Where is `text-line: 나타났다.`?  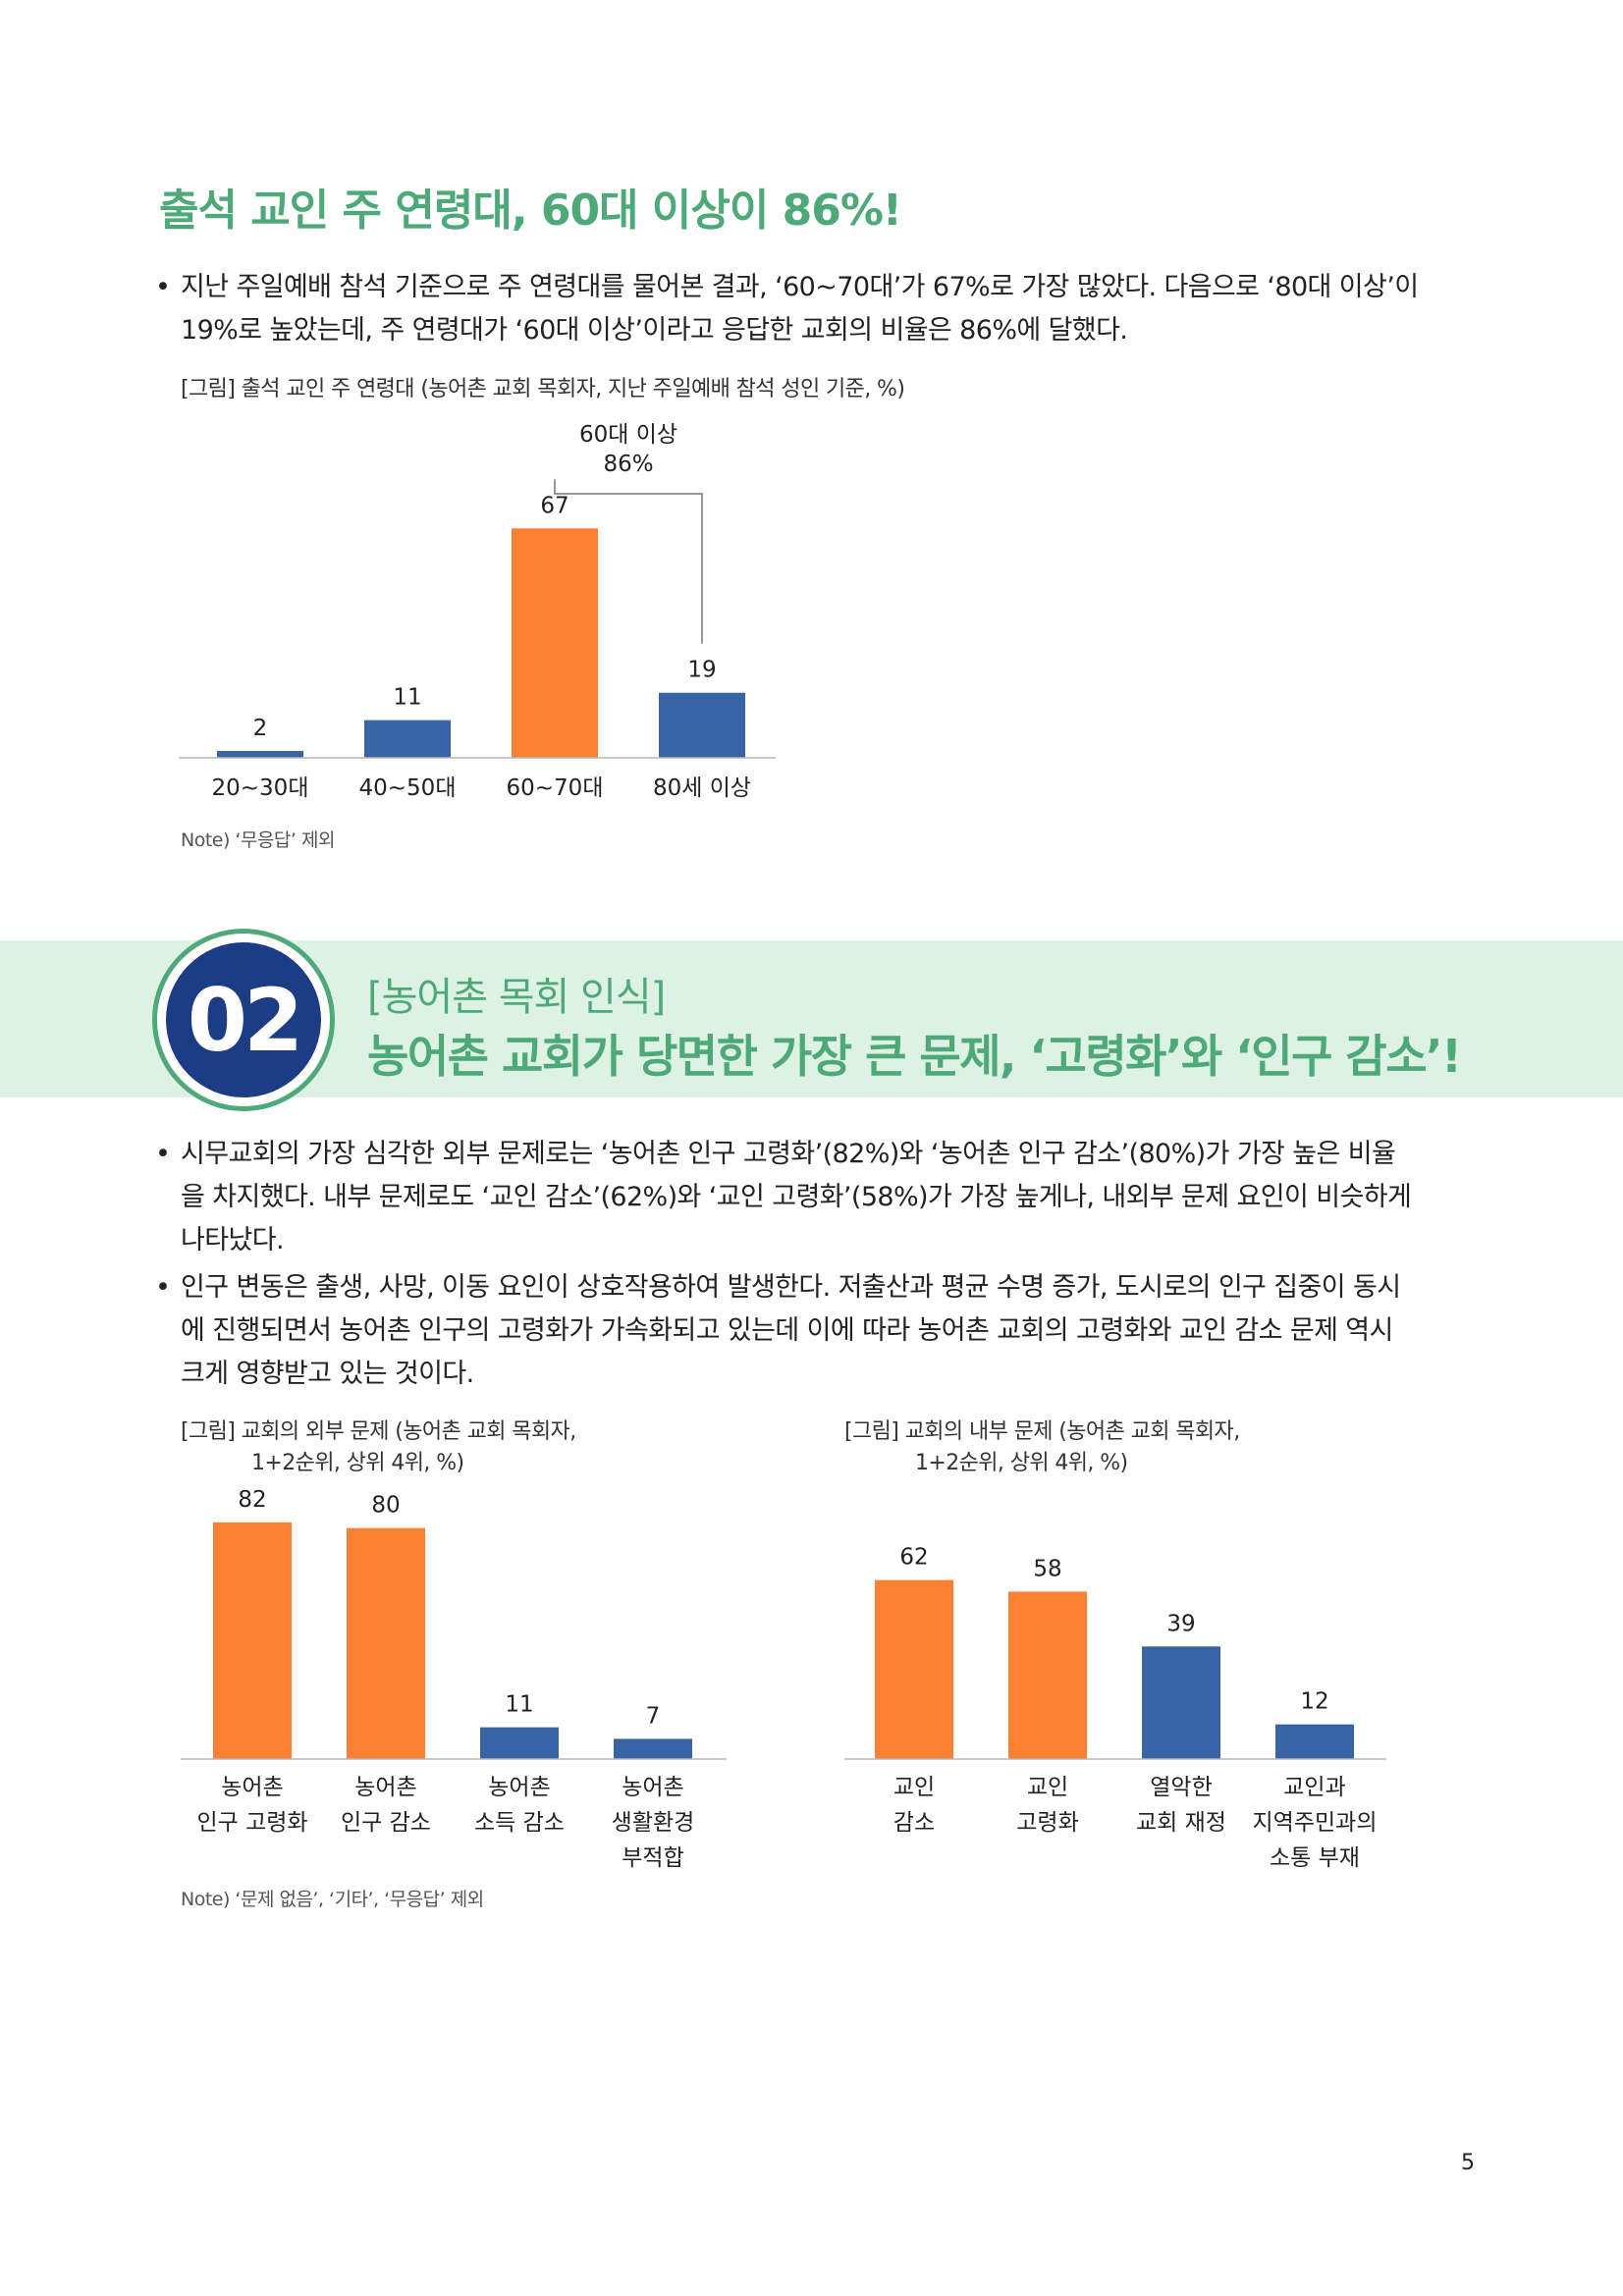 text-line: 나타났다. is located at coordinates (233, 1240).